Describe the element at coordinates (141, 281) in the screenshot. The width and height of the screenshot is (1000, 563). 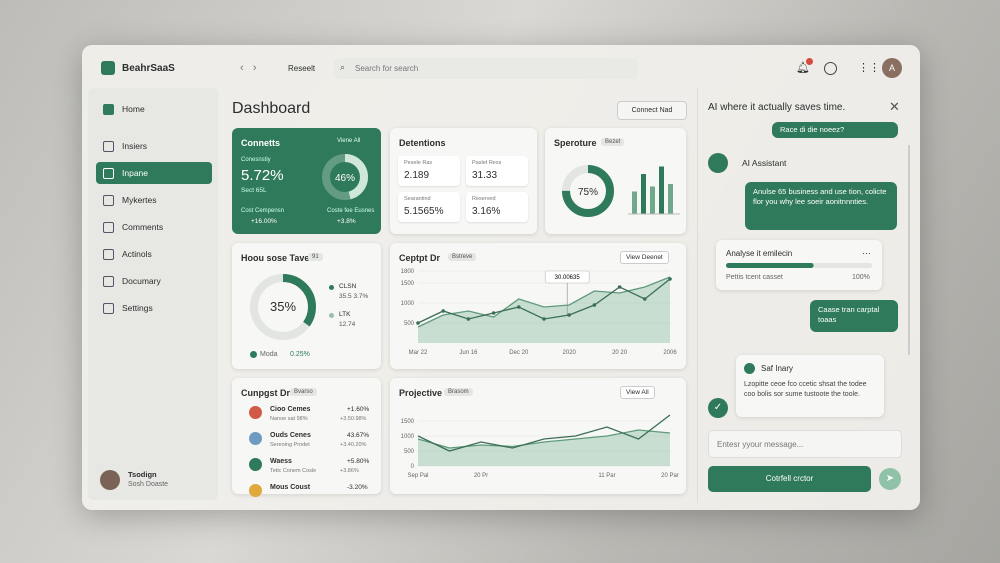
I see `nav-item: Documary` at that location.